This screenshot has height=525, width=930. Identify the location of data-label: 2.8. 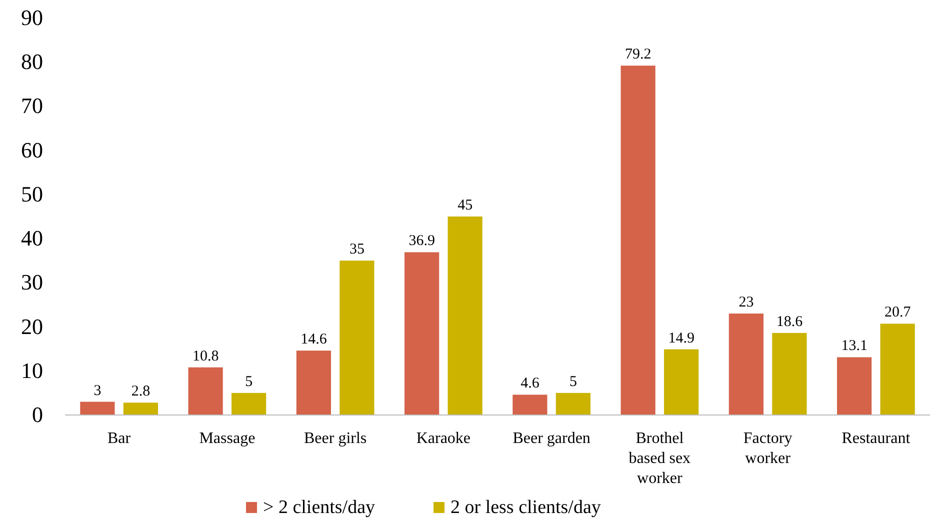
(140, 392).